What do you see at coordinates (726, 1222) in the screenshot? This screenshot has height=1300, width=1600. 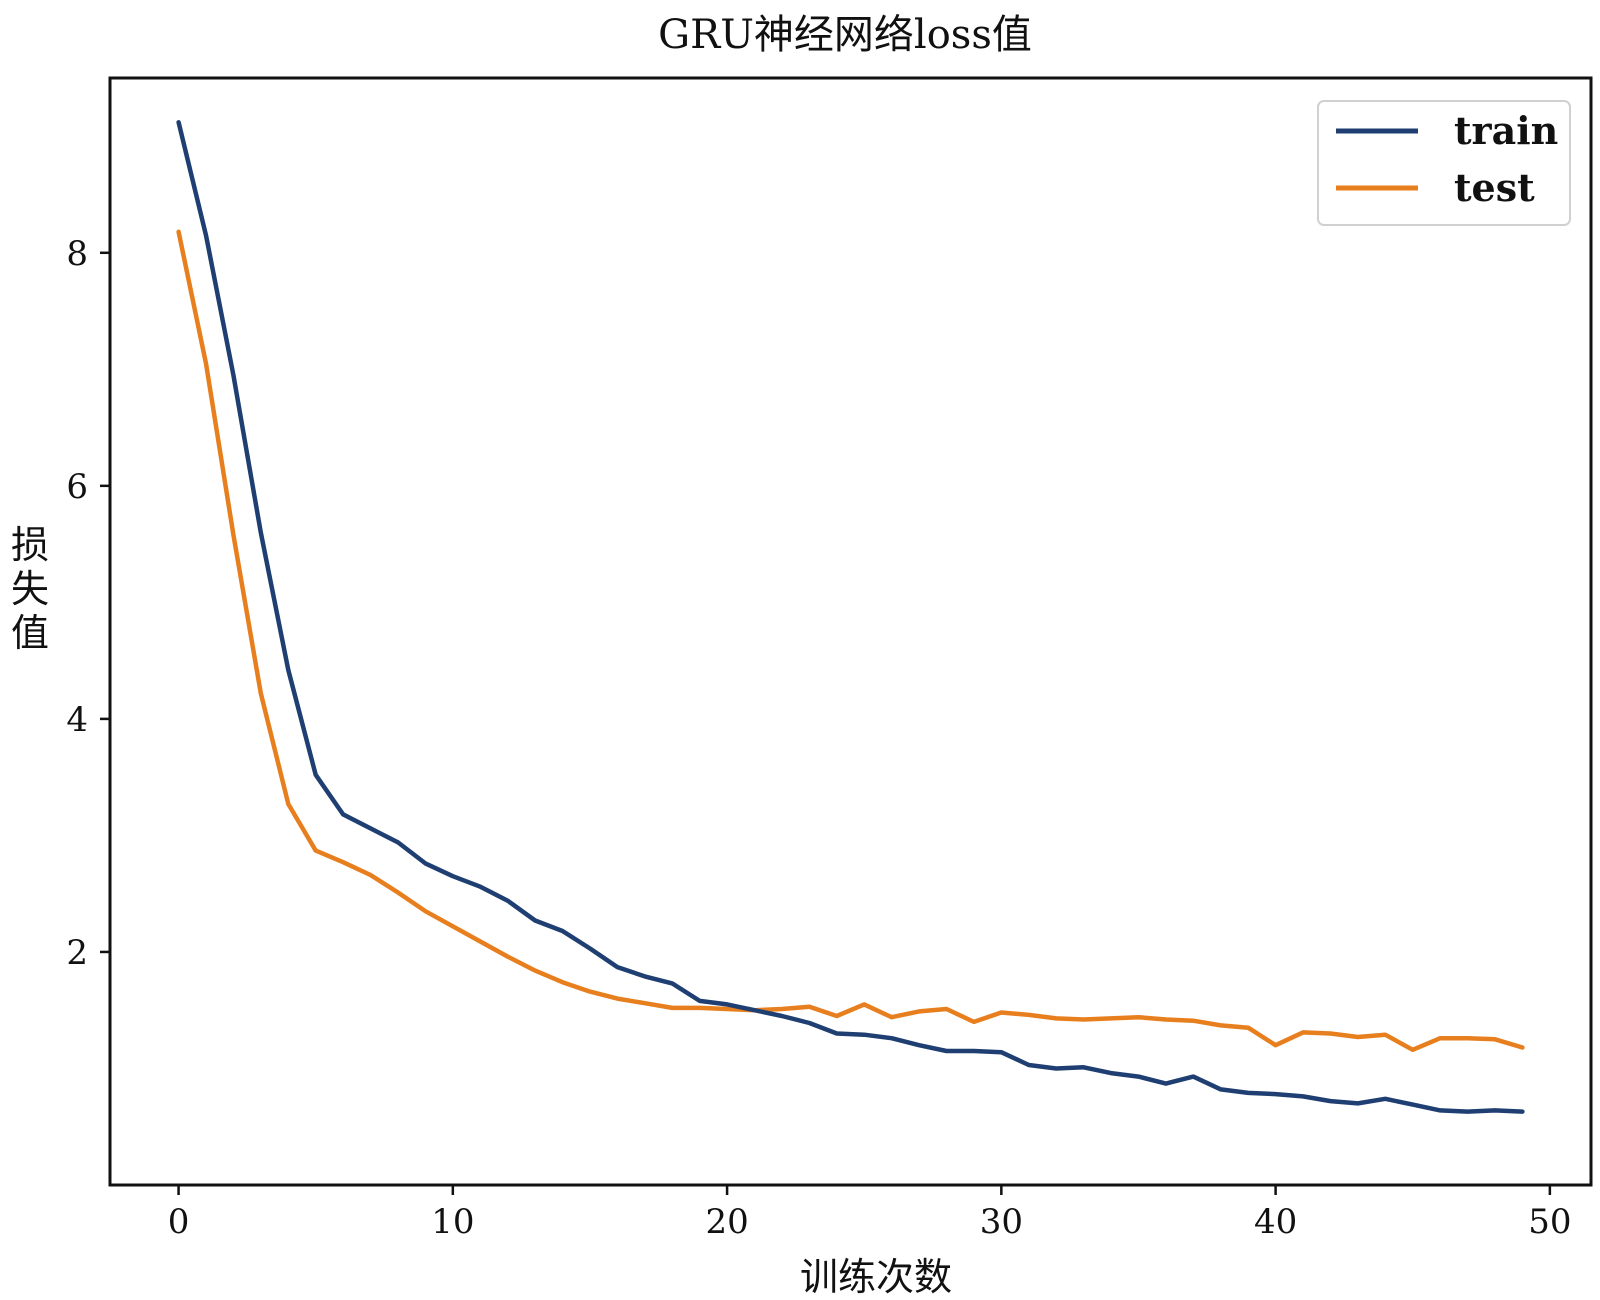 I see `x-tick-label: 20` at bounding box center [726, 1222].